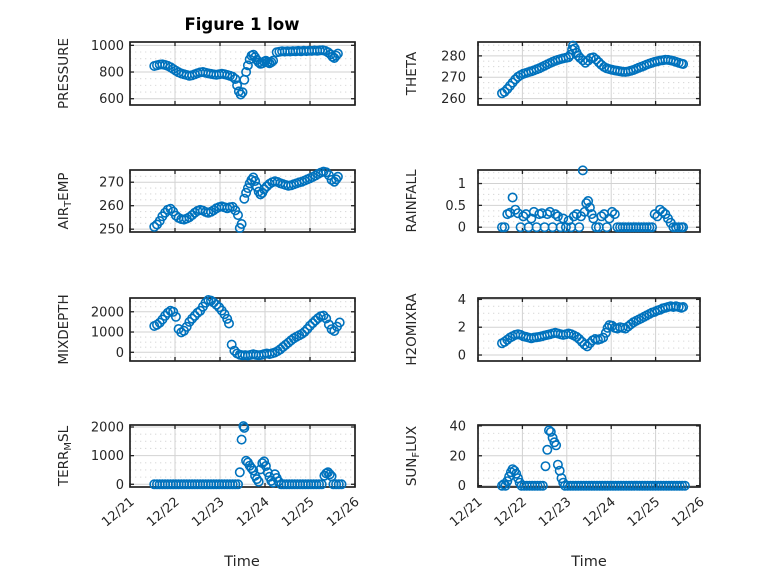 The height and width of the screenshot is (583, 778). Describe the element at coordinates (111, 73) in the screenshot. I see `y-tick-label: 800` at that location.